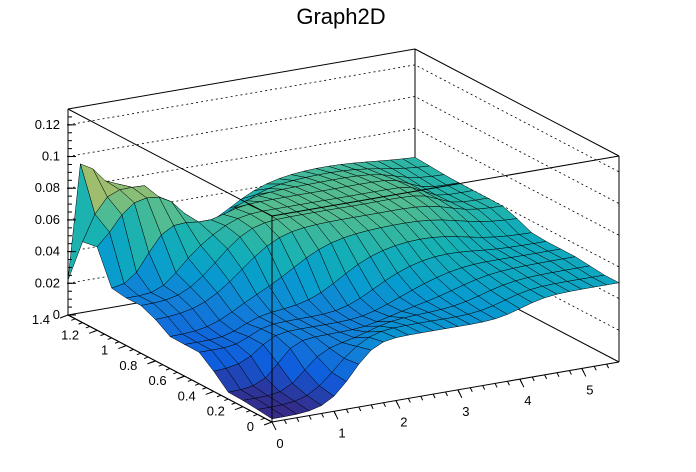  I want to click on y-tick-label: 0, so click(250, 426).